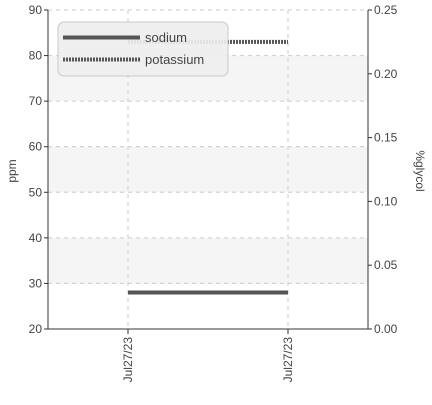  Describe the element at coordinates (36, 329) in the screenshot. I see `left-tick-label: 20` at that location.